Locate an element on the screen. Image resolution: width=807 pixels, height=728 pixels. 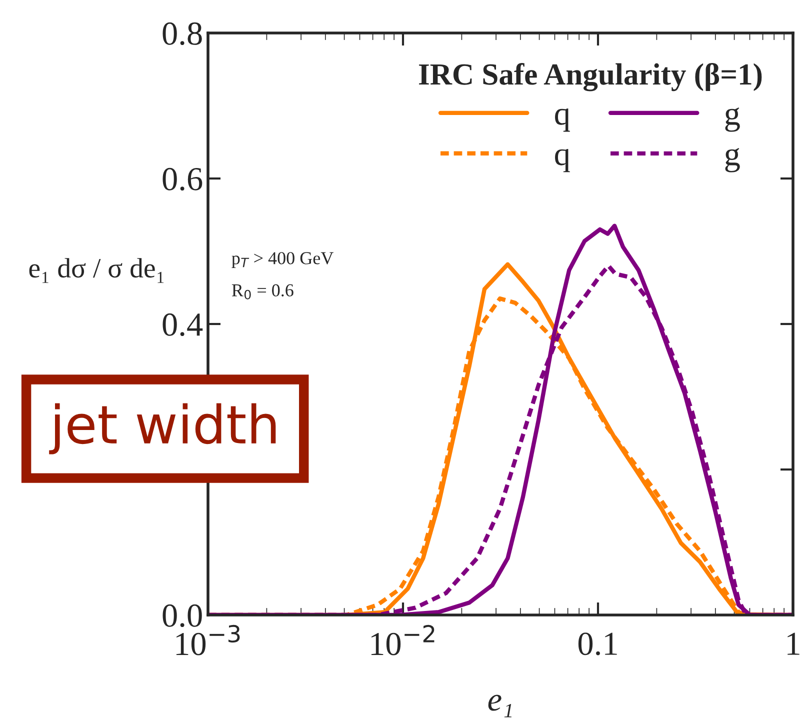
y-tick-label: 0.4 is located at coordinates (182, 324).